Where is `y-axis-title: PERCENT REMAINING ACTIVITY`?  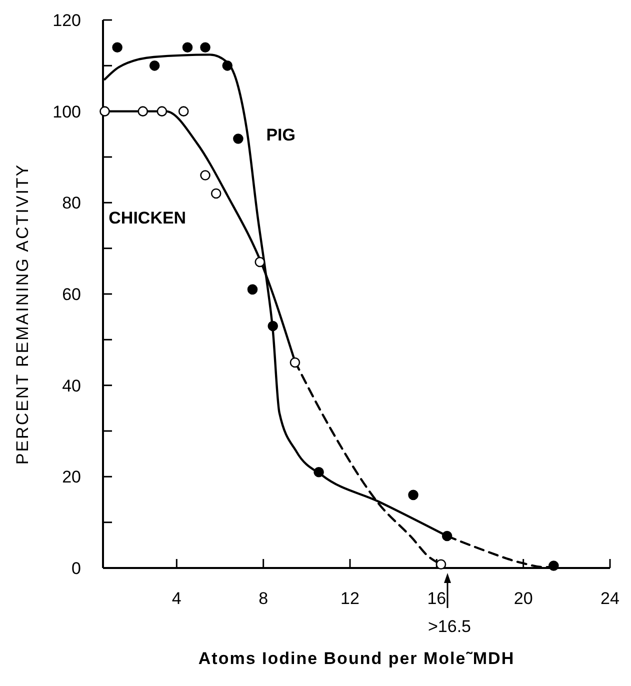
y-axis-title: PERCENT REMAINING ACTIVITY is located at coordinates (22, 314).